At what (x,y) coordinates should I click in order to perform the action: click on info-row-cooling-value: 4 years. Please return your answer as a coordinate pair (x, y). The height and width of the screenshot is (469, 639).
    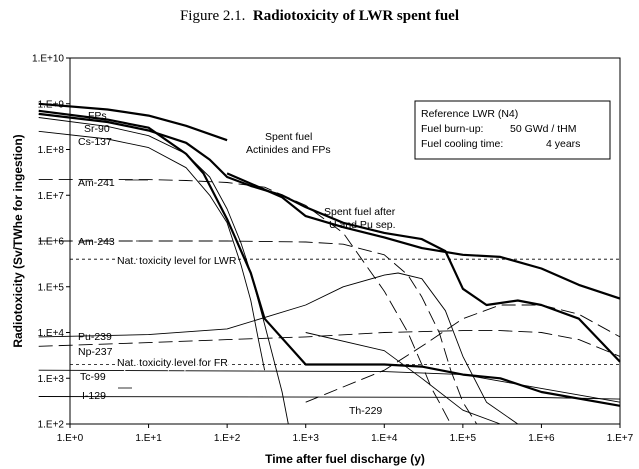
    Looking at the image, I should click on (563, 144).